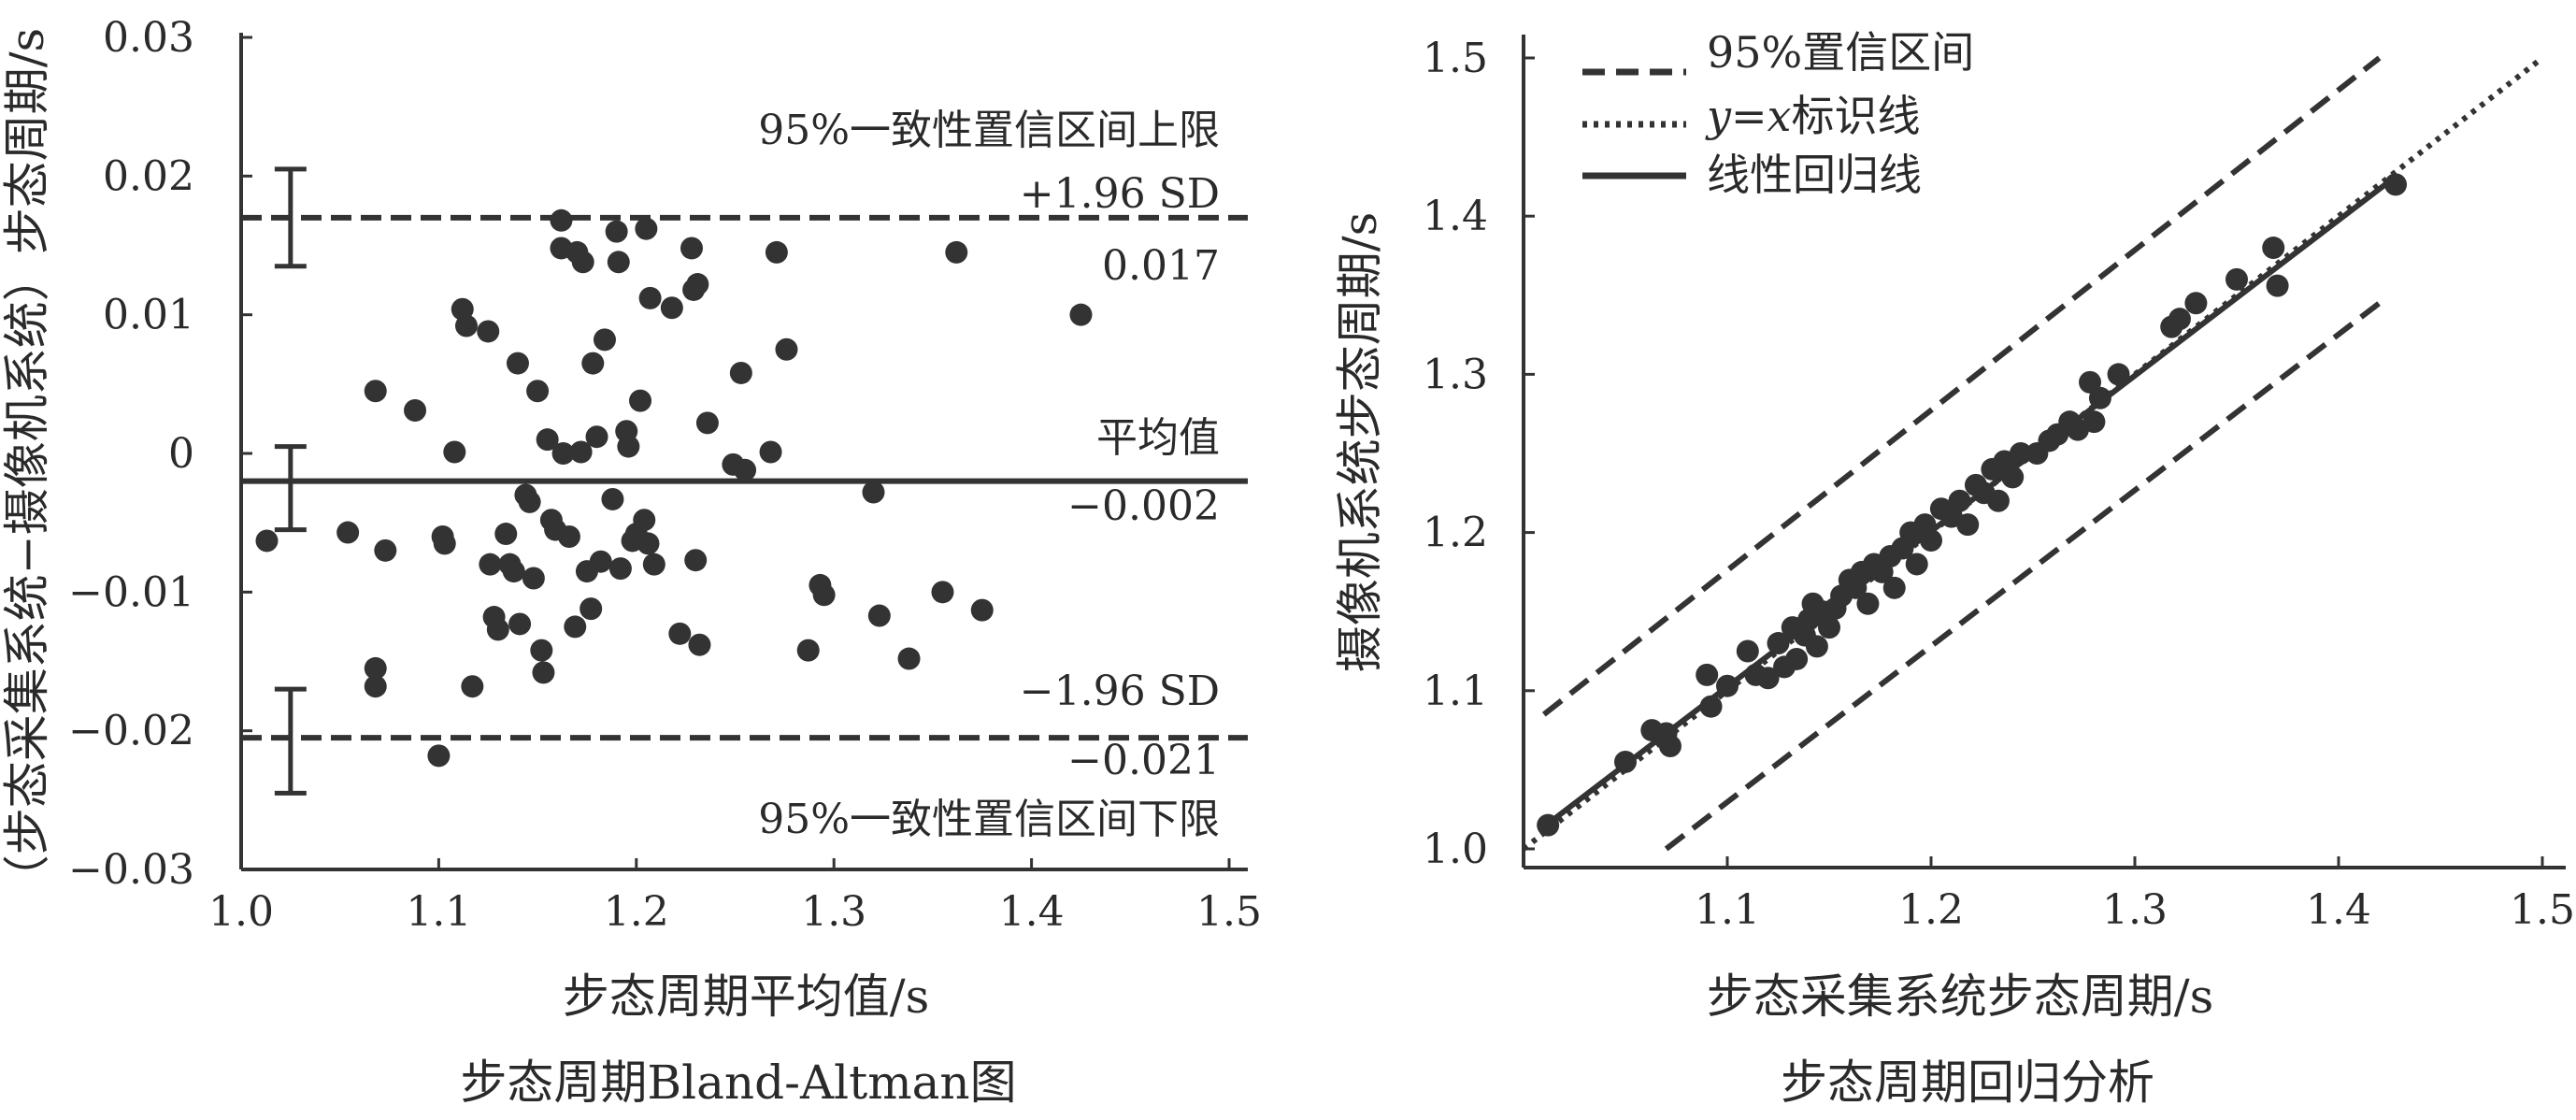 This screenshot has height=1120, width=2576. What do you see at coordinates (1455, 374) in the screenshot?
I see `right-y-tick-label: 1.3` at bounding box center [1455, 374].